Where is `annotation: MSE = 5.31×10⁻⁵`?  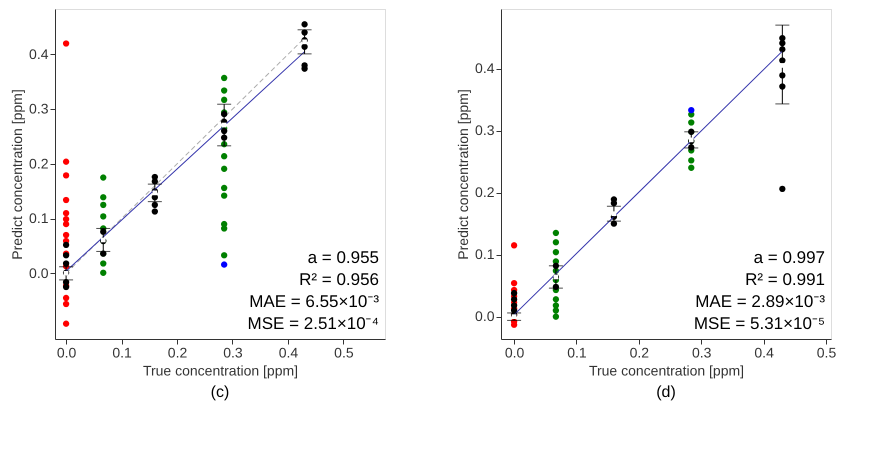 annotation: MSE = 5.31×10⁻⁵ is located at coordinates (759, 323).